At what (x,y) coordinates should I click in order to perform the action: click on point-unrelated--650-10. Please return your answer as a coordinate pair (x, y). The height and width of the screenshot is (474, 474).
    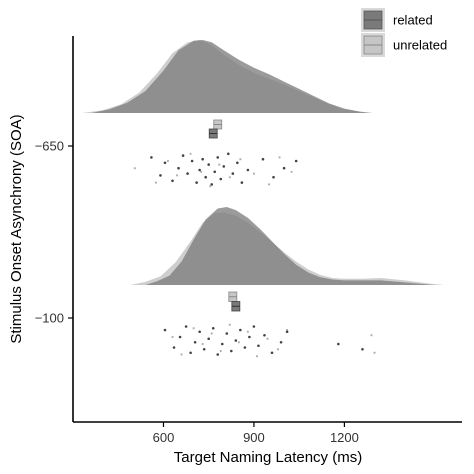
    Looking at the image, I should click on (254, 173).